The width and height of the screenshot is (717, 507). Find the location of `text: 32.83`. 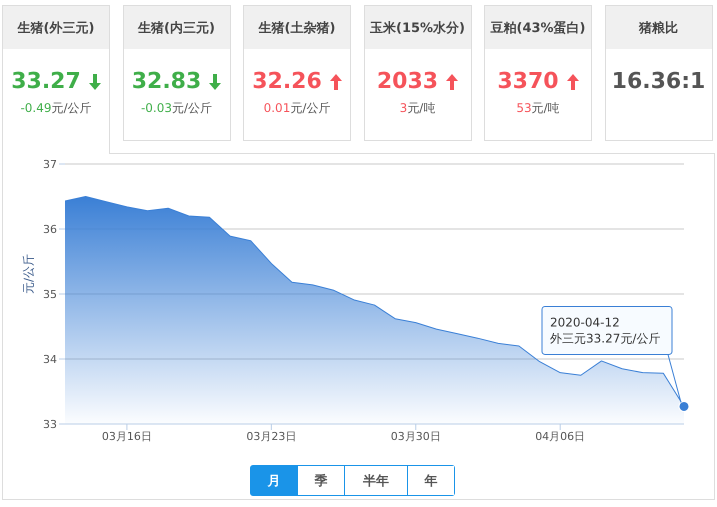

text: 32.83 is located at coordinates (167, 81).